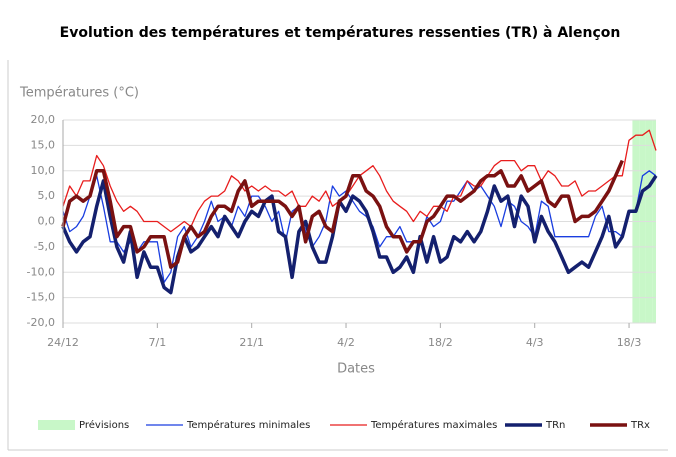 This screenshot has width=676, height=457. I want to click on y-tick-label: -5,0, so click(44, 246).